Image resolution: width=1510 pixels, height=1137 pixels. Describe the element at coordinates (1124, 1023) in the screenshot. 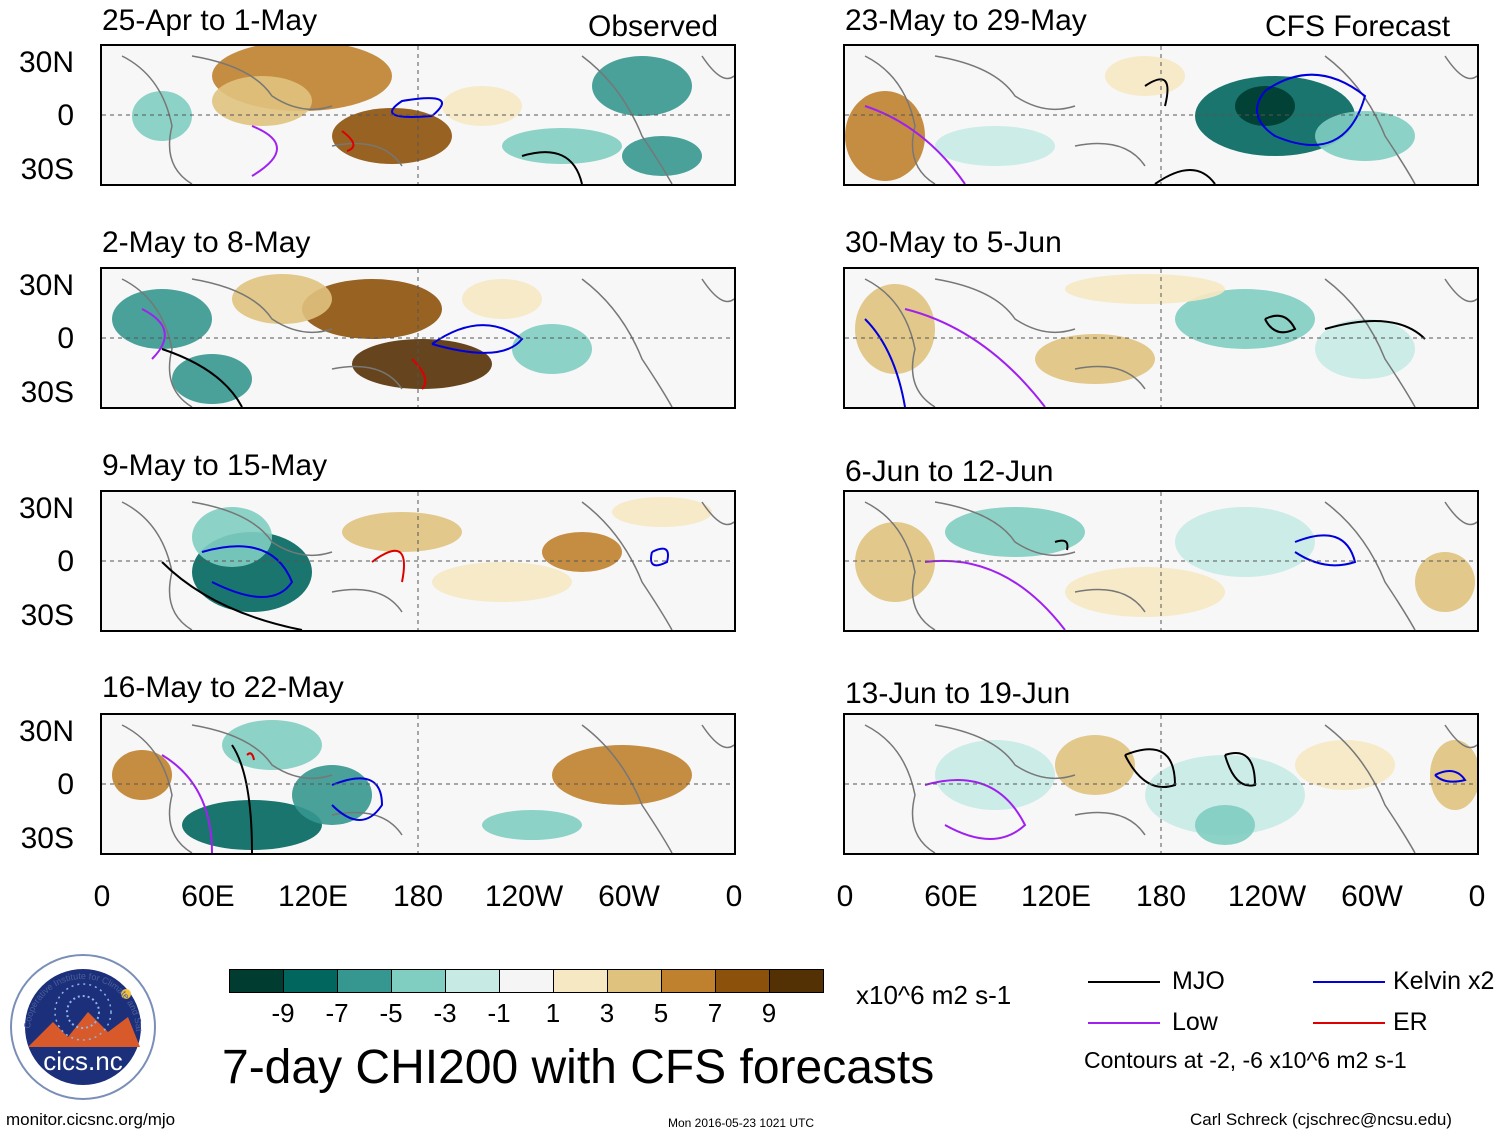

I see `low-legend-line` at that location.